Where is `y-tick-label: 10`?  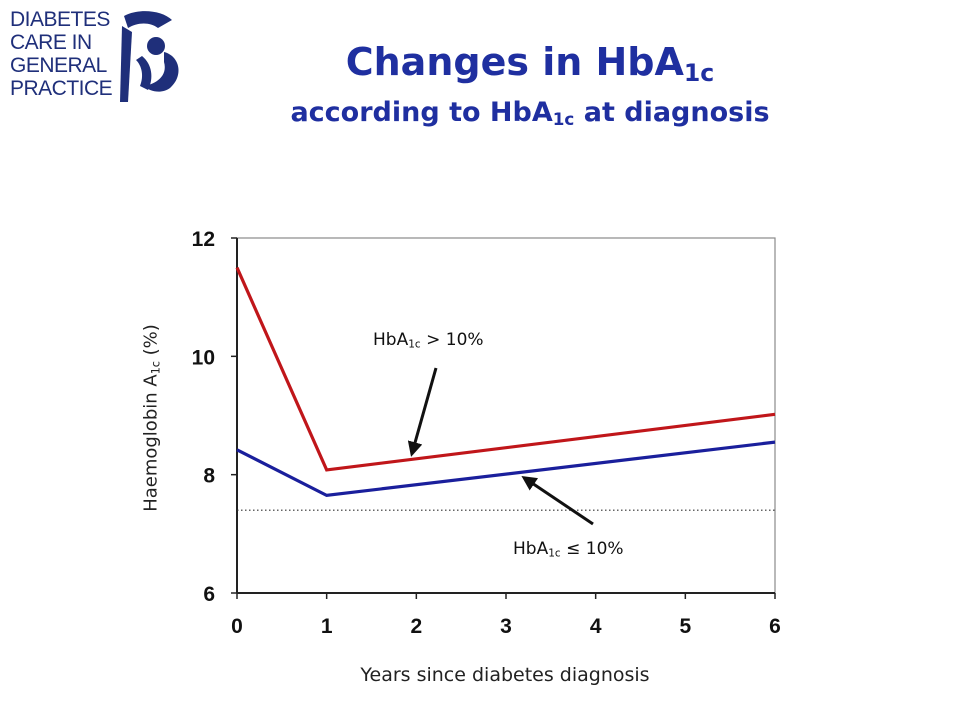
y-tick-label: 10 is located at coordinates (203, 357).